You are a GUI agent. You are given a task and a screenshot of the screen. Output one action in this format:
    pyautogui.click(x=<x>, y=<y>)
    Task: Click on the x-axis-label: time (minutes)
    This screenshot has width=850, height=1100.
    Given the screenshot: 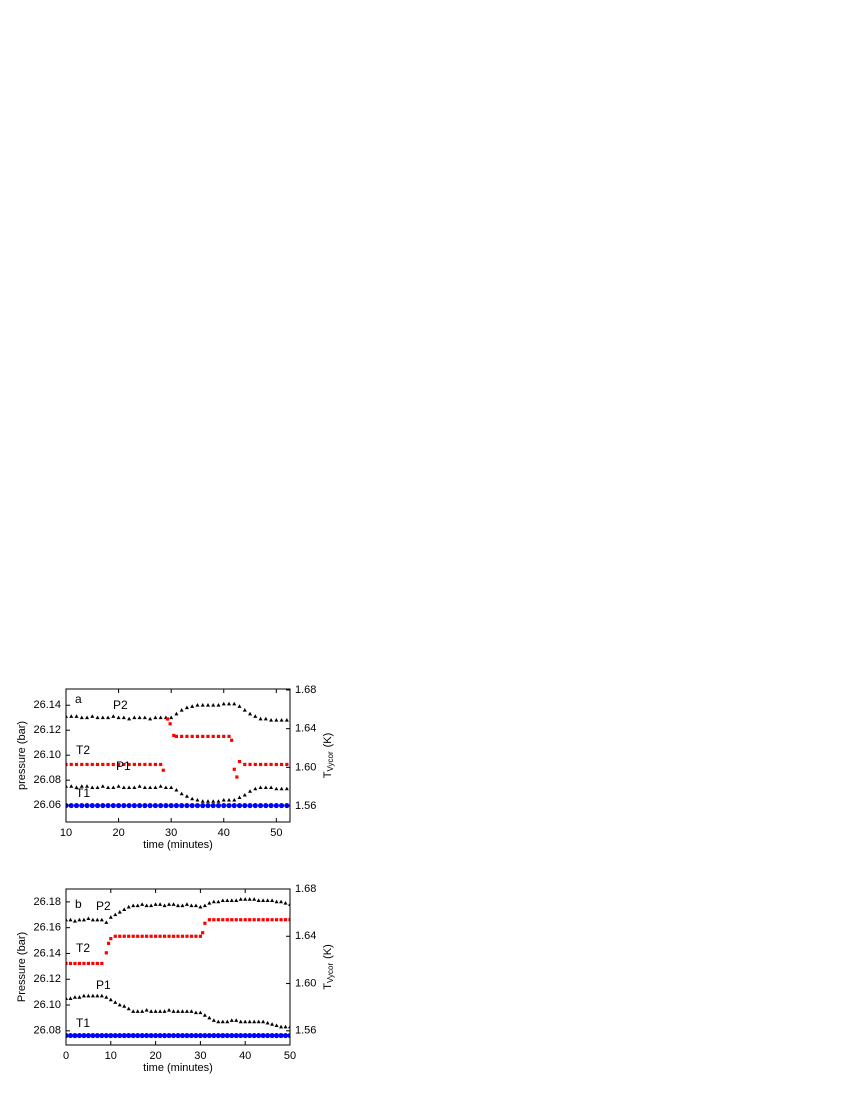 What is the action you would take?
    pyautogui.click(x=178, y=1068)
    